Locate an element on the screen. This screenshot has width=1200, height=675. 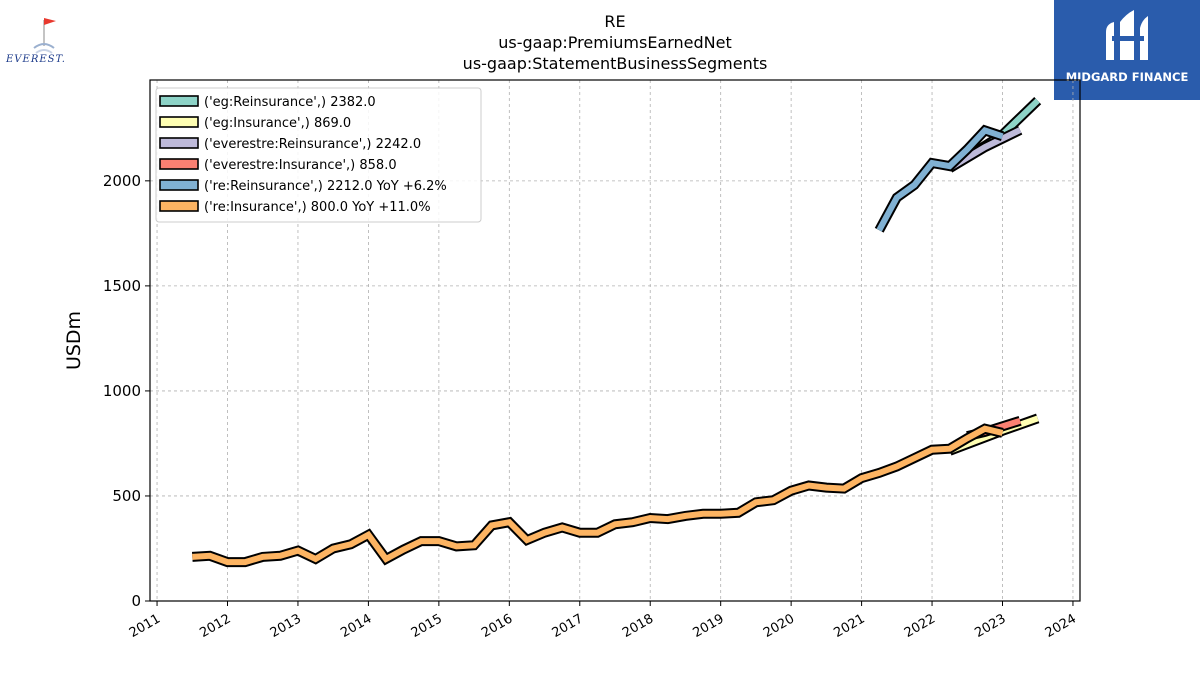
everest-logo is located at coordinates (45, 40).